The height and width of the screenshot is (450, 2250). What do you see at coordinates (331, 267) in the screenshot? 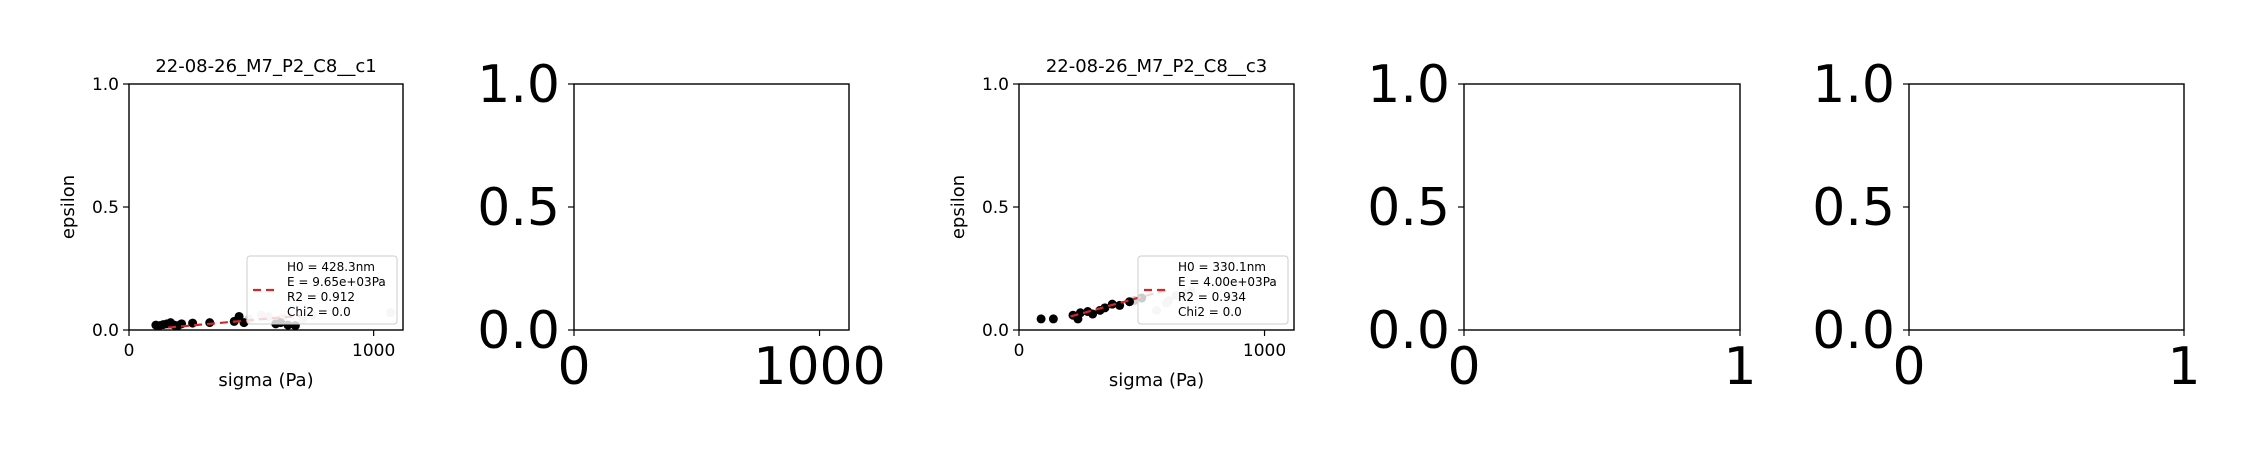
I see `legend-text: H0 = 428.3nm` at bounding box center [331, 267].